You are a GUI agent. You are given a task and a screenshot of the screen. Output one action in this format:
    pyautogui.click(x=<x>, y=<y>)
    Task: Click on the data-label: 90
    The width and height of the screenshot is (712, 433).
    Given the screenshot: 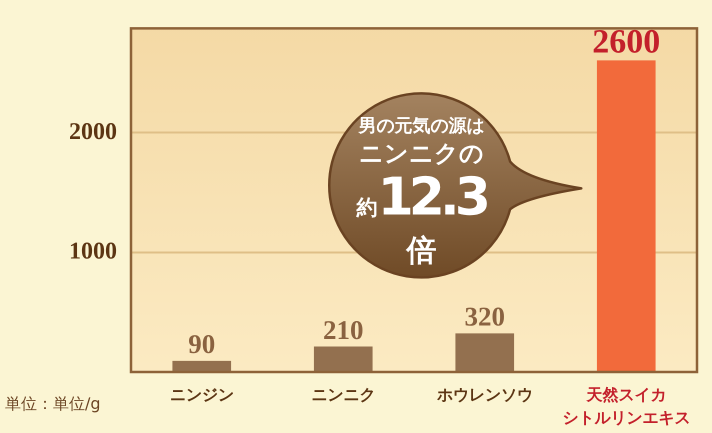 What is the action you would take?
    pyautogui.click(x=202, y=344)
    